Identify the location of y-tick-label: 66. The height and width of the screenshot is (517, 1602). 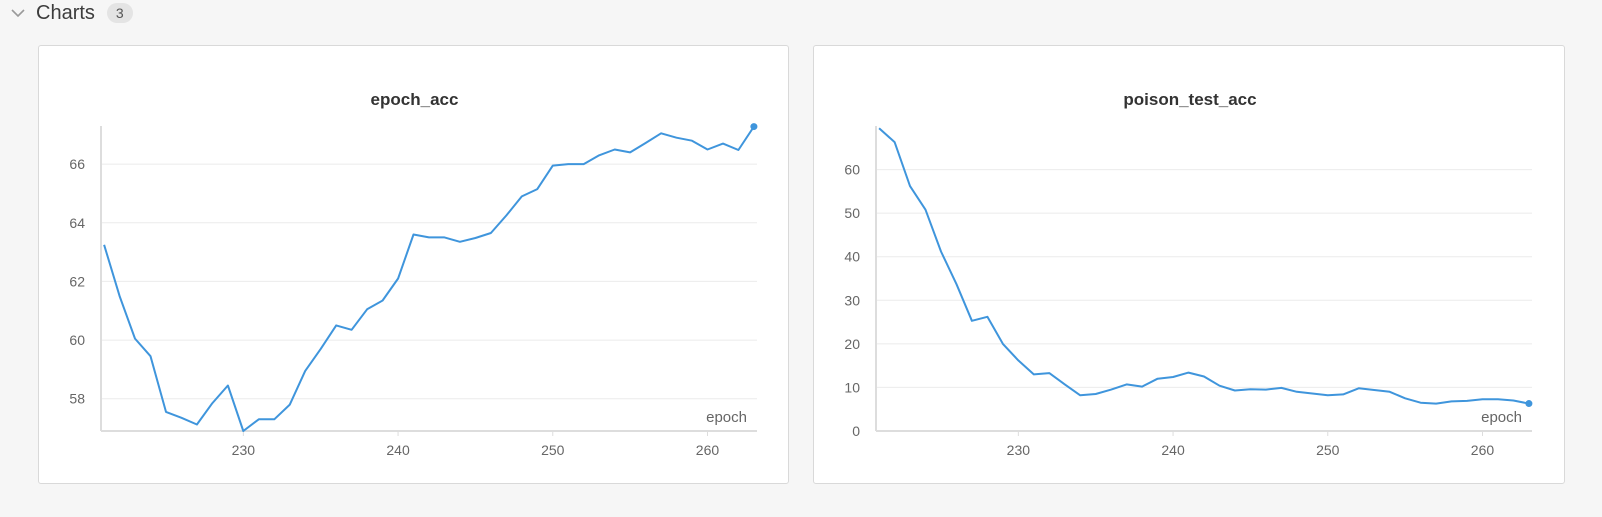
(77, 164).